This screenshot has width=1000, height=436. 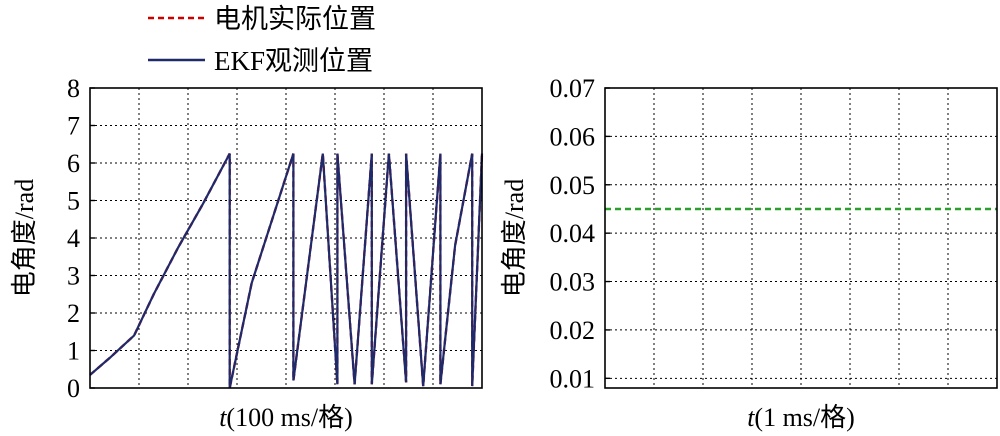 What do you see at coordinates (223, 417) in the screenshot?
I see `left-x-axis-var: t` at bounding box center [223, 417].